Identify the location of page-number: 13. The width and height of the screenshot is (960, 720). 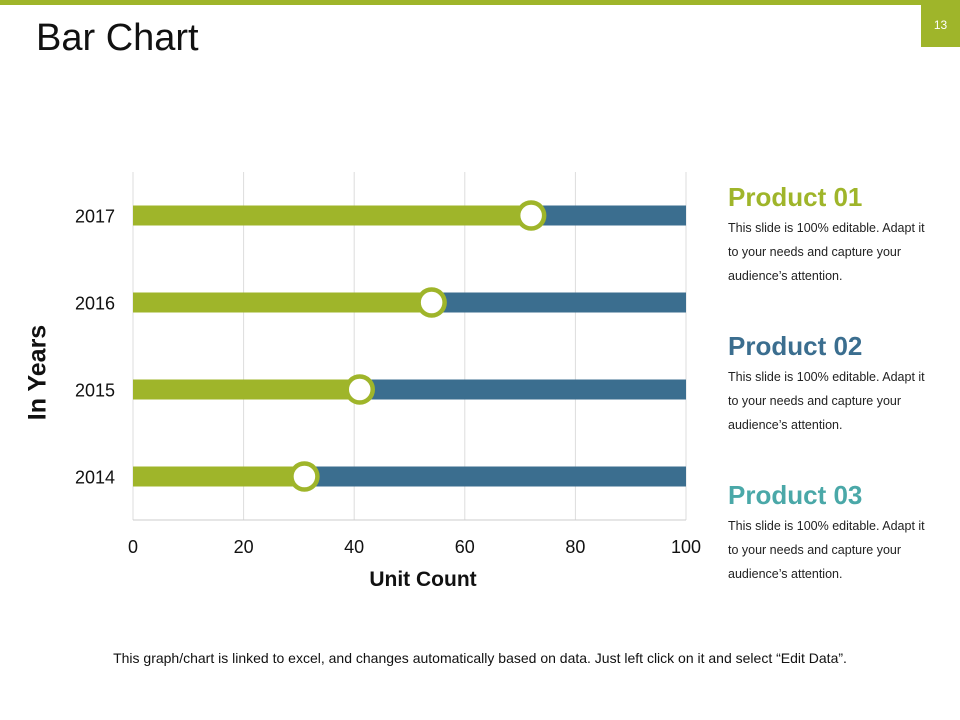
(940, 23).